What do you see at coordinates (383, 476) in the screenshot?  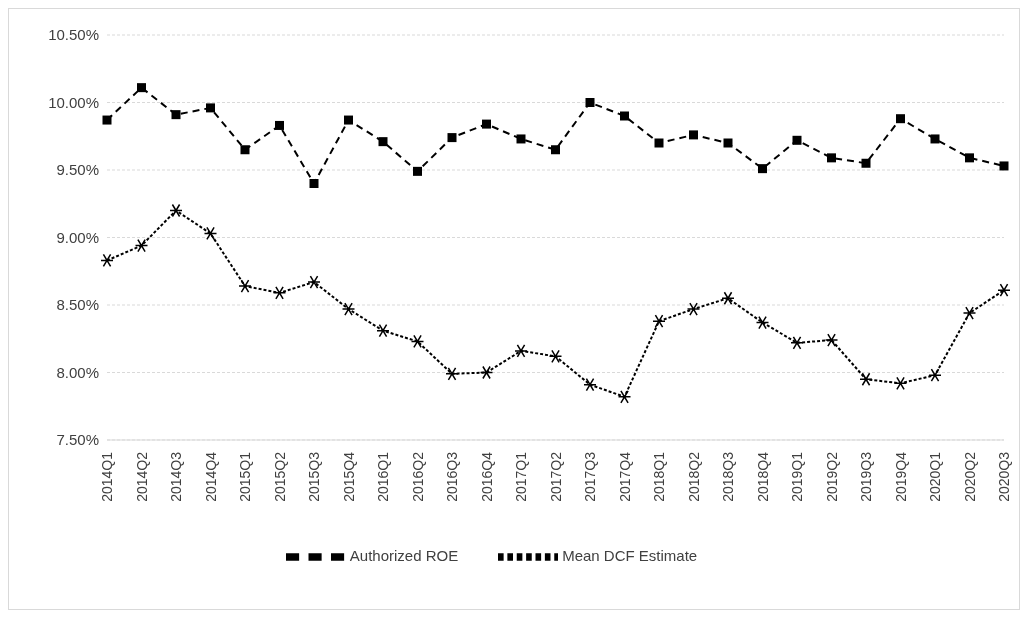 I see `x-tick-label: 2016Q1` at bounding box center [383, 476].